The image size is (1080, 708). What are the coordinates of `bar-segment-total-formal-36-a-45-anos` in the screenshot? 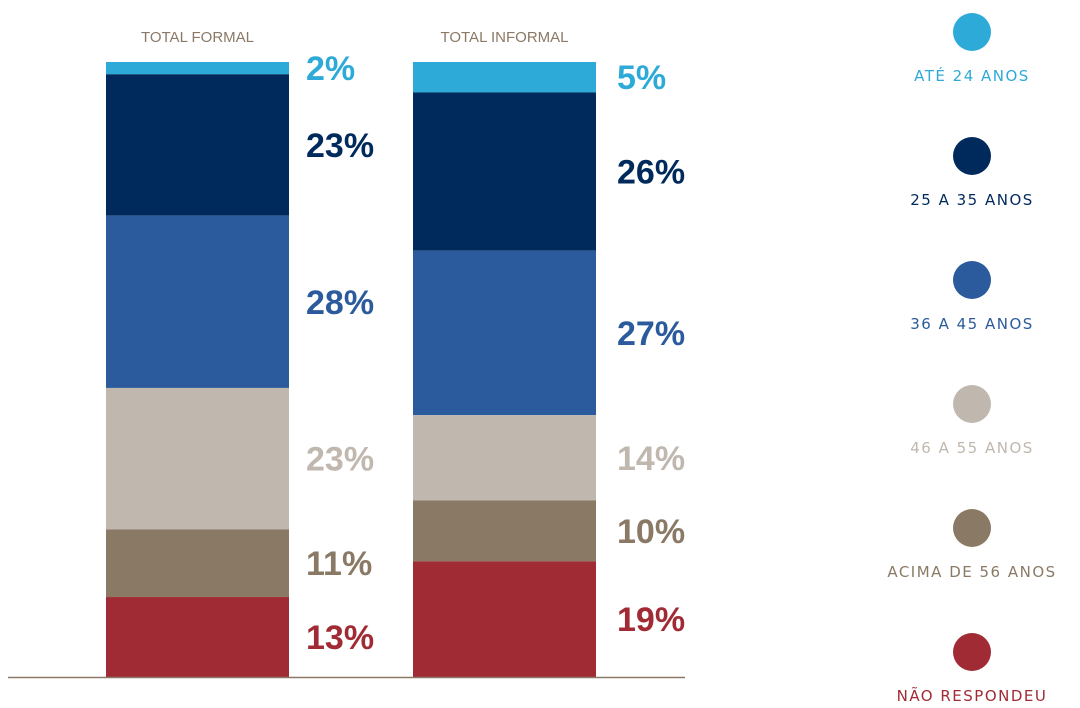 It's located at (197, 301).